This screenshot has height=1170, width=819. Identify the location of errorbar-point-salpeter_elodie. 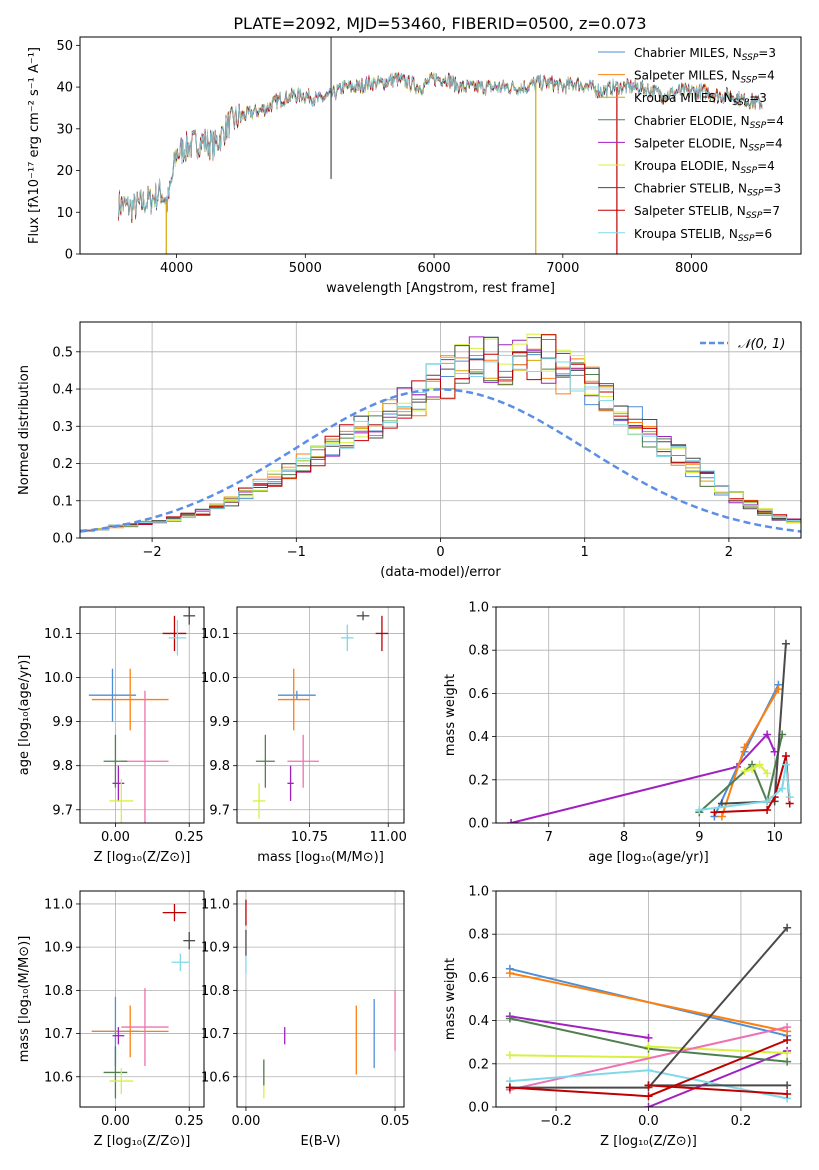
(118, 783).